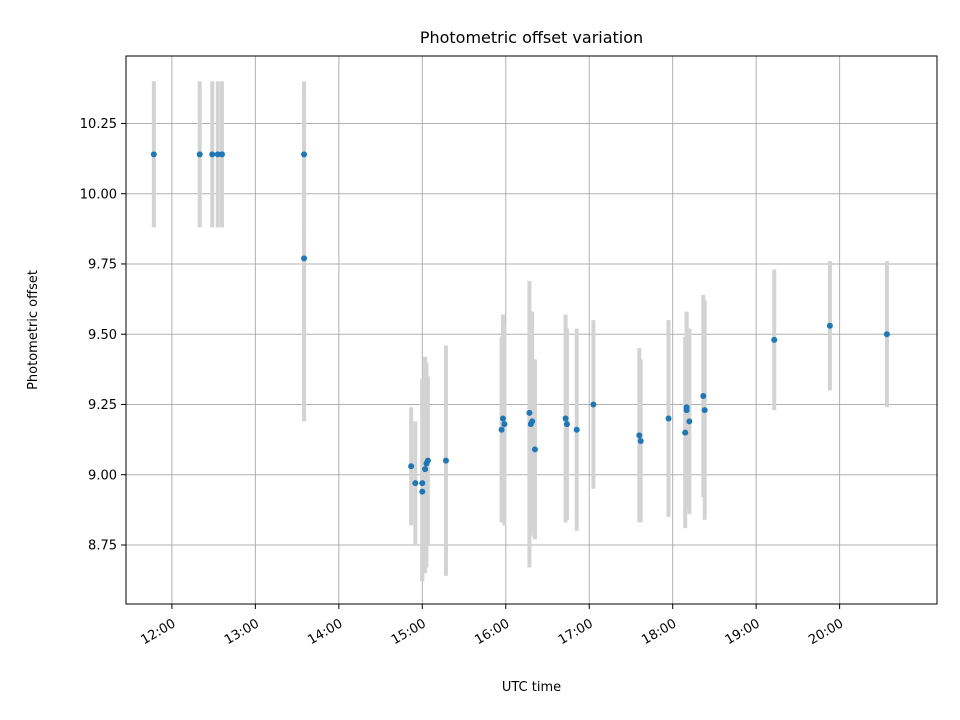  Describe the element at coordinates (98, 124) in the screenshot. I see `y-tick-label: 10.25` at that location.